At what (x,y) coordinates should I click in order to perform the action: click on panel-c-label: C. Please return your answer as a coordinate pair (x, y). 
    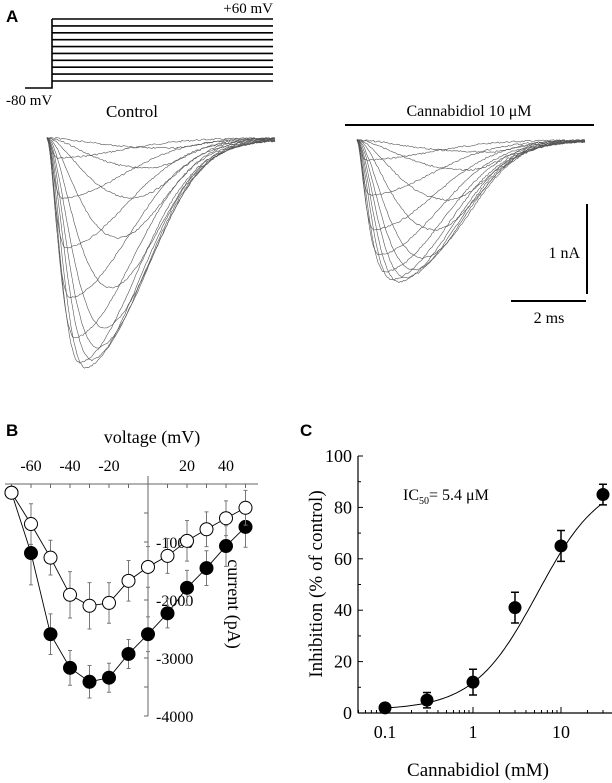
    Looking at the image, I should click on (306, 430).